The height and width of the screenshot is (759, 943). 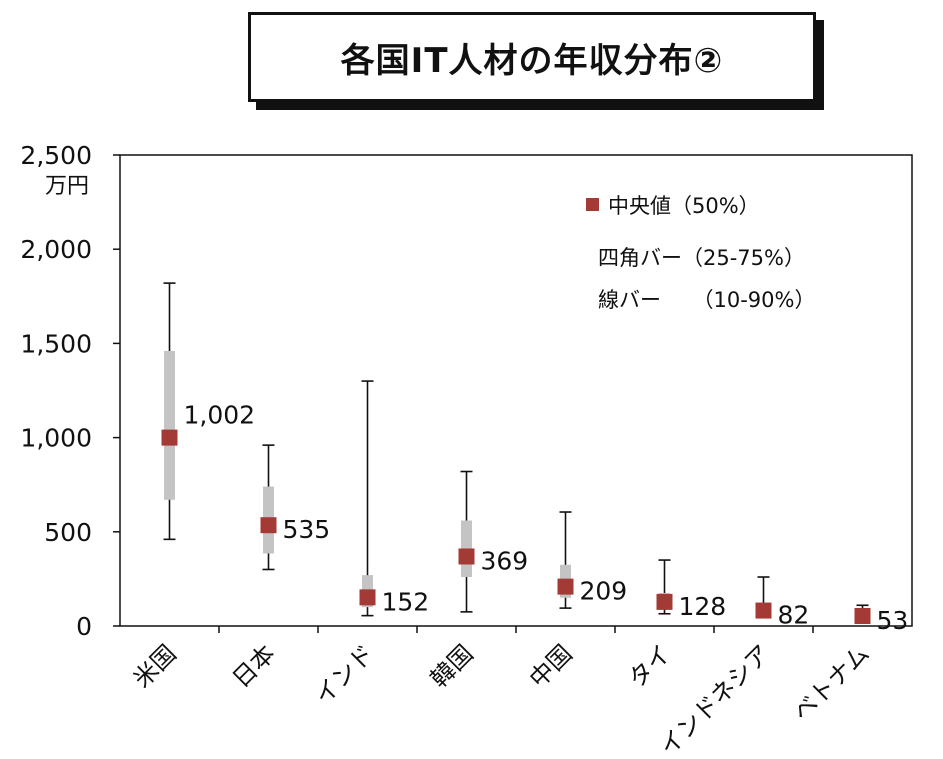 What do you see at coordinates (650, 666) in the screenshot?
I see `x-category-label: タイ` at bounding box center [650, 666].